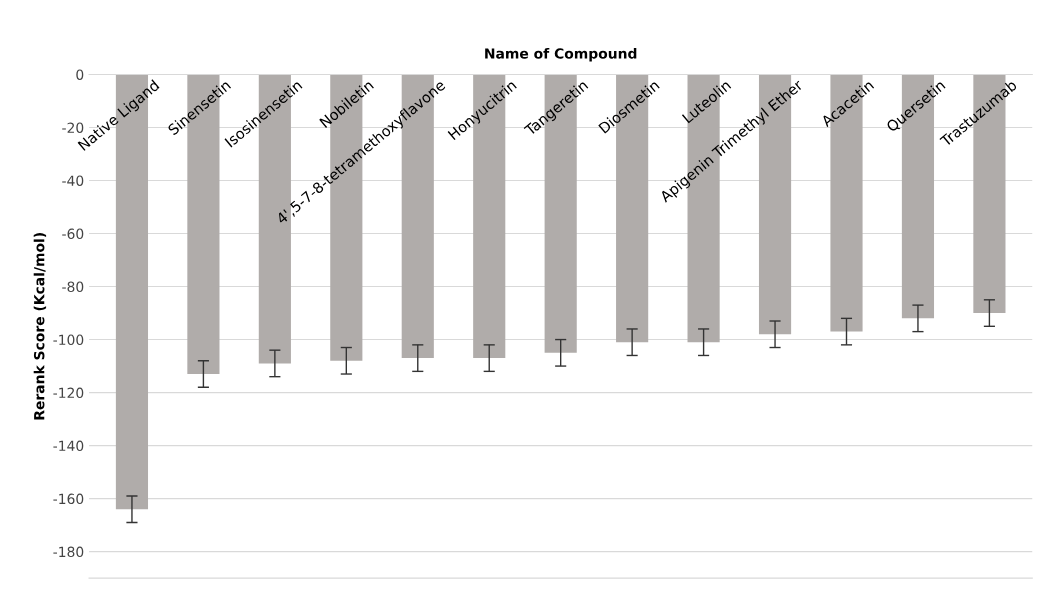 The image size is (1048, 596). What do you see at coordinates (68, 340) in the screenshot?
I see `y-tick-label: -100` at bounding box center [68, 340].